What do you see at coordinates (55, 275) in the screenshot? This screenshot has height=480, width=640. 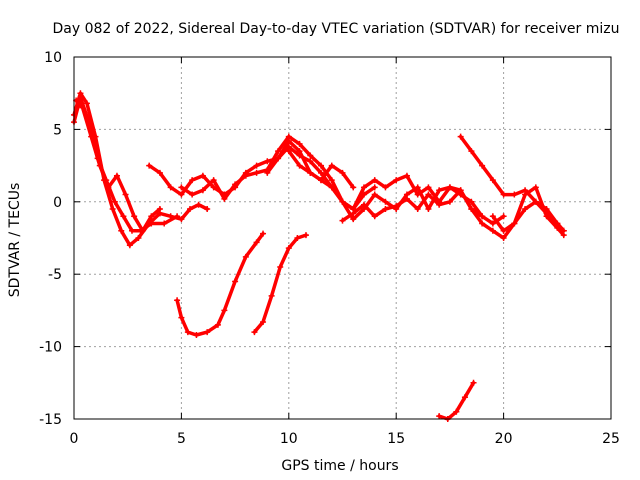 I see `y-tick-label: -5` at bounding box center [55, 275].